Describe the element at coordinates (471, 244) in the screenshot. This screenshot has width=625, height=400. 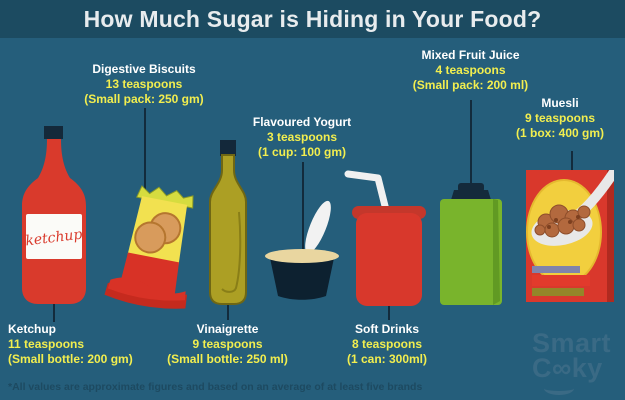
I see `juice-pack-icon` at that location.